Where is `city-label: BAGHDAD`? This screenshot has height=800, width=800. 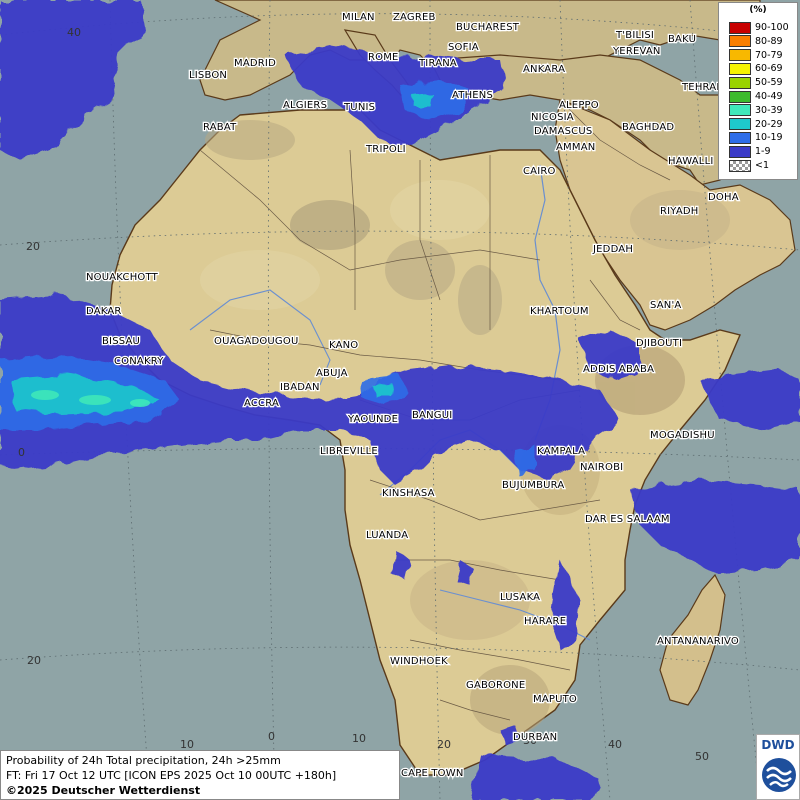
city-label: BAGHDAD is located at coordinates (648, 127).